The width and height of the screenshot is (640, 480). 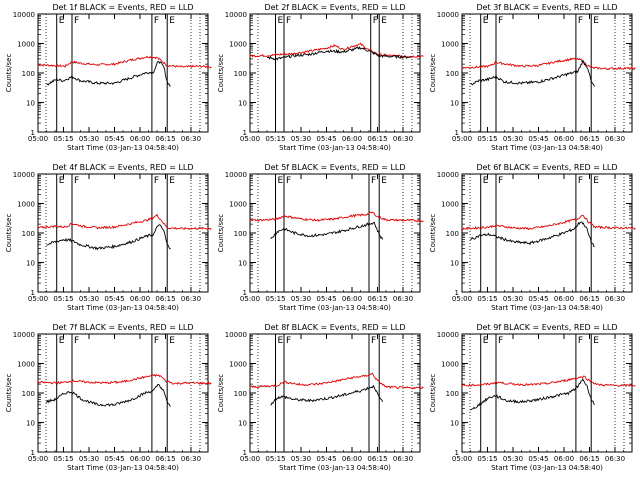 I want to click on panel-title: Det 6f BLACK = Events, RED = LLD, so click(x=546, y=167).